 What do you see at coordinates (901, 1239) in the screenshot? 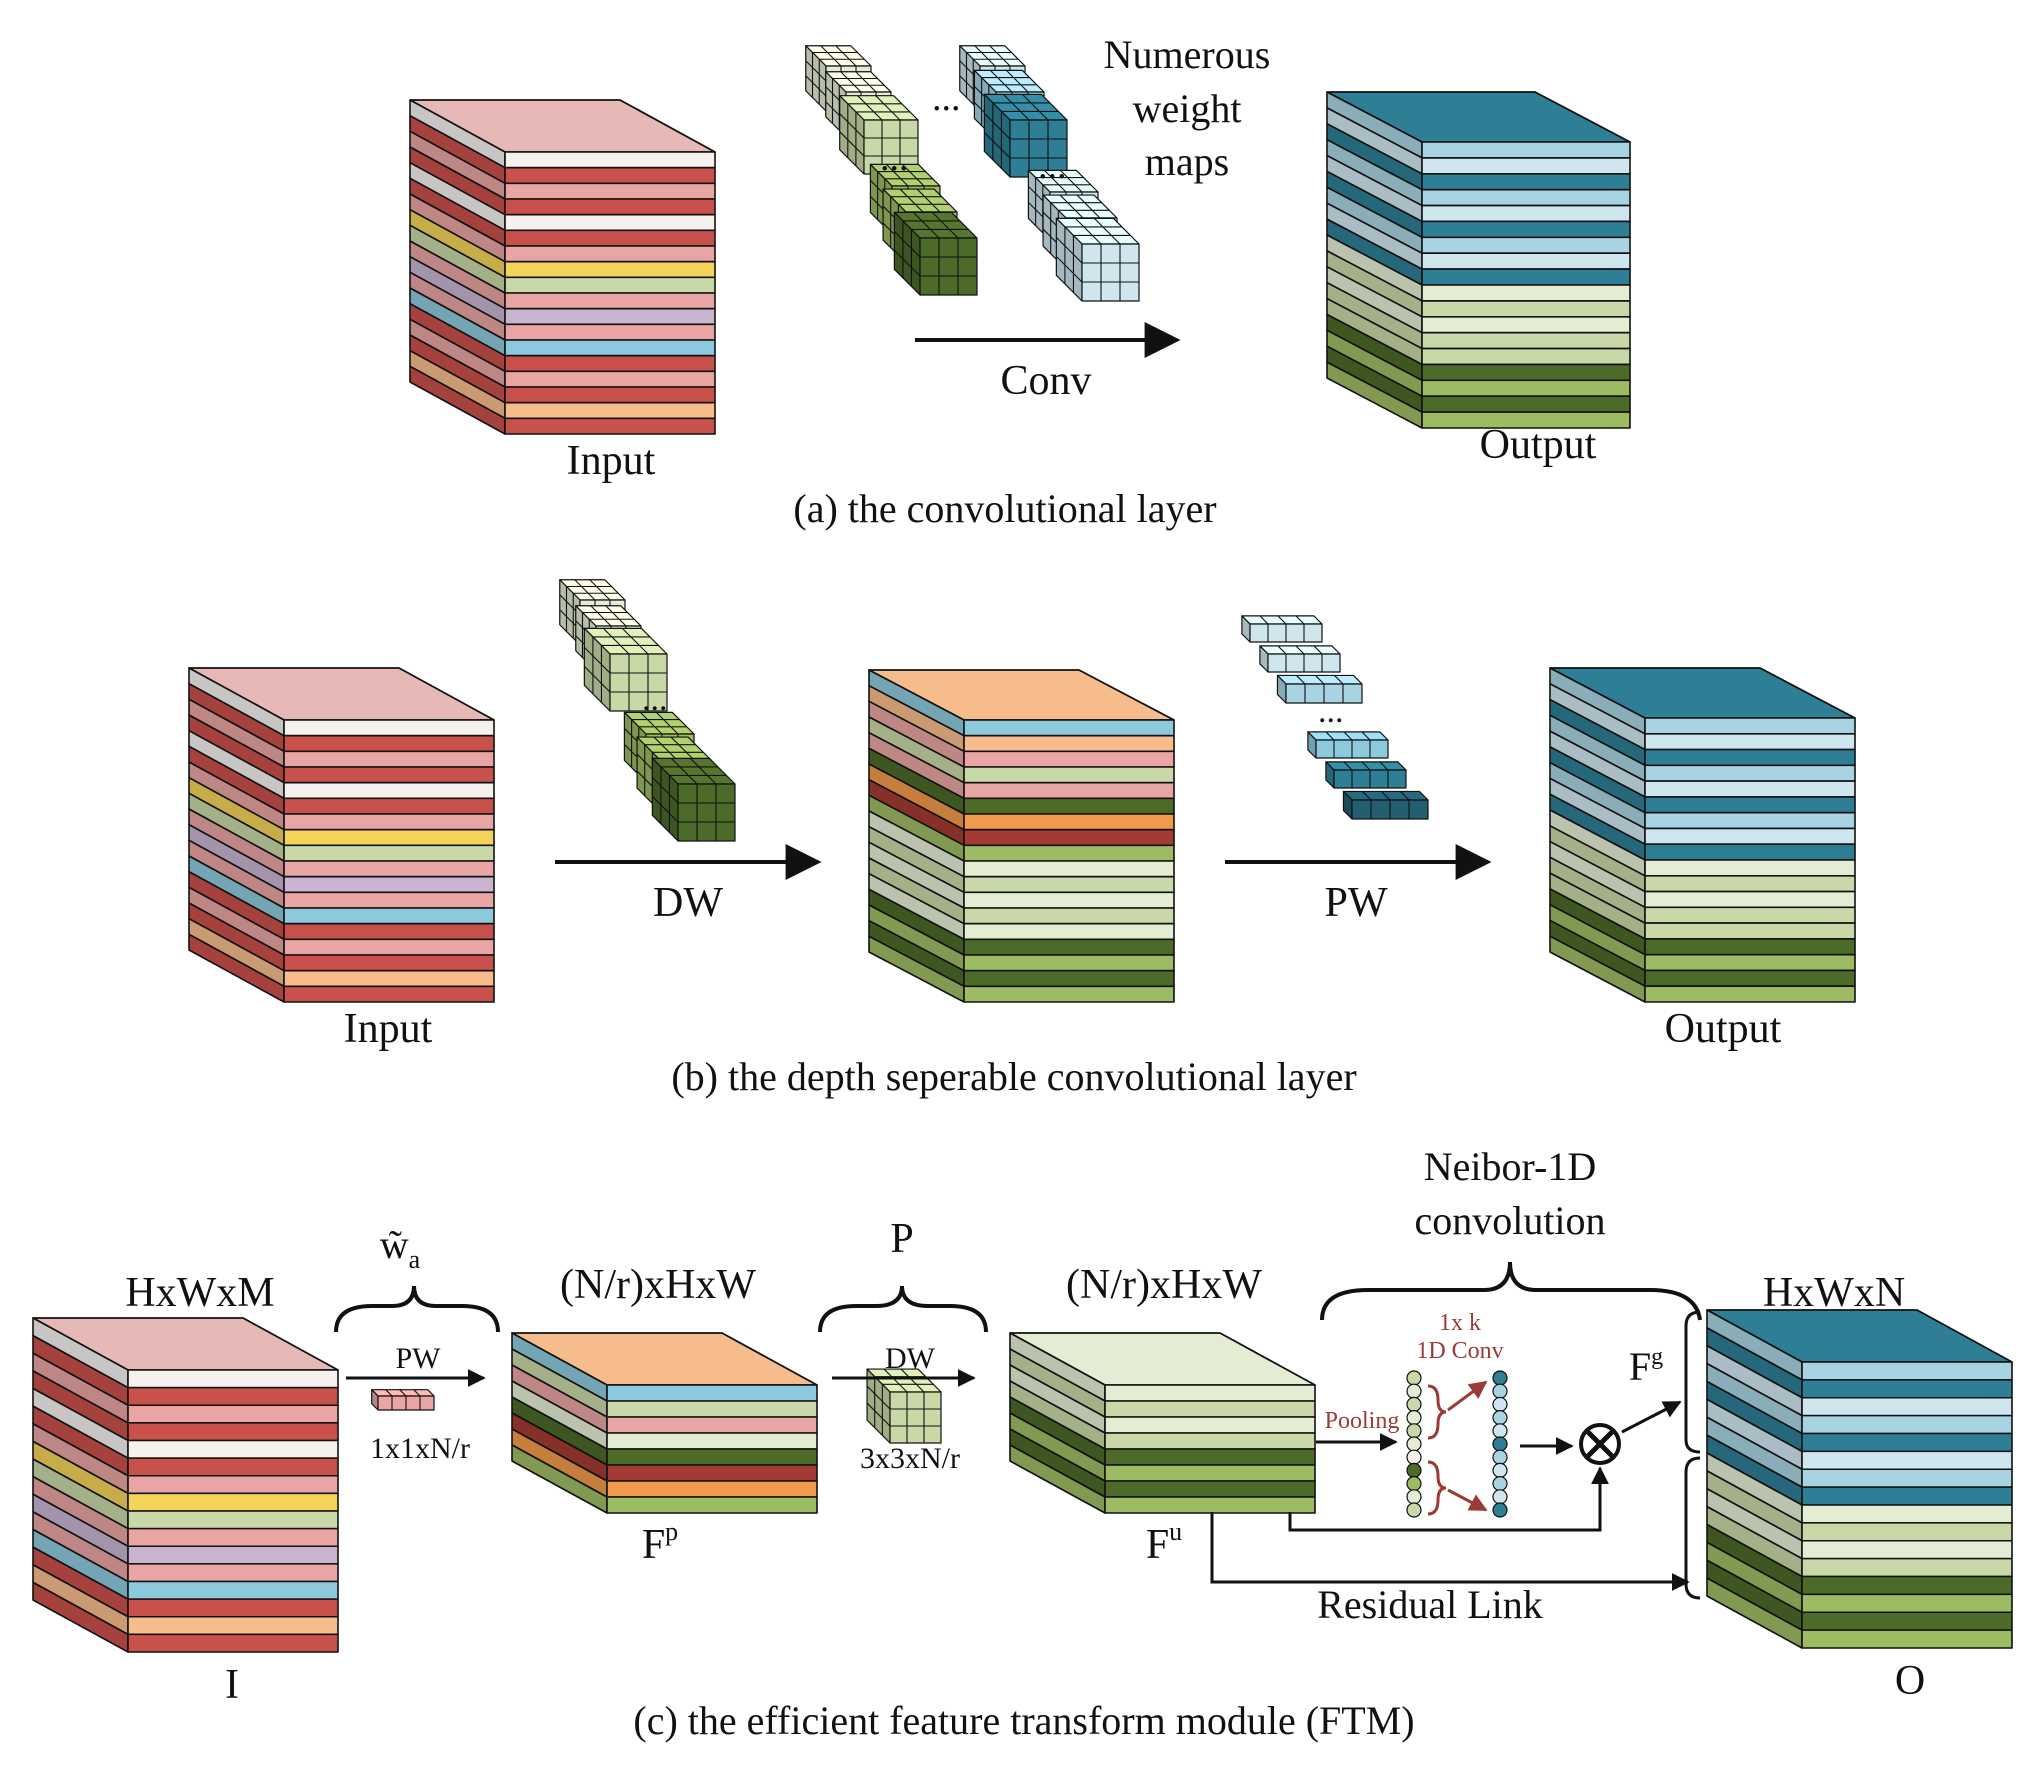
I see `p-symbol: P` at bounding box center [901, 1239].